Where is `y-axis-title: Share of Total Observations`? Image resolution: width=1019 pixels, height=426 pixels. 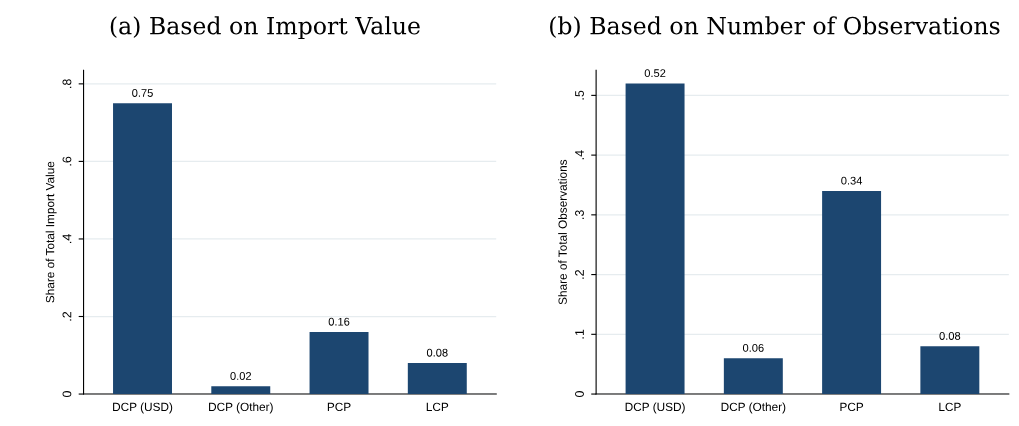 y-axis-title: Share of Total Observations is located at coordinates (562, 232).